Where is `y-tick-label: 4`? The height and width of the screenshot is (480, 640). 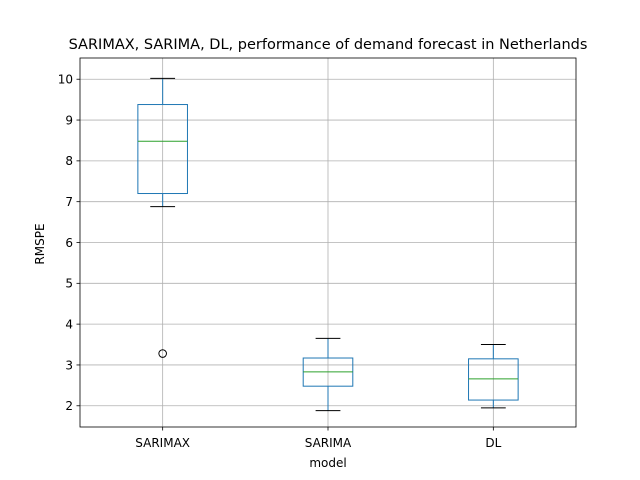
y-tick-label: 4 is located at coordinates (69, 324).